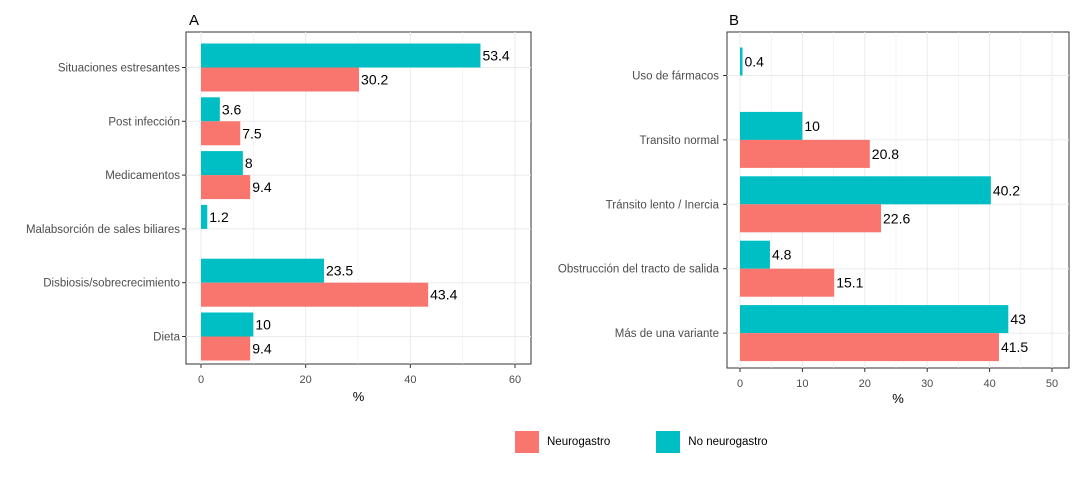 The image size is (1085, 484). What do you see at coordinates (754, 62) in the screenshot?
I see `data-label-no-neurogastro-uso-de-farmacos: 0.4` at bounding box center [754, 62].